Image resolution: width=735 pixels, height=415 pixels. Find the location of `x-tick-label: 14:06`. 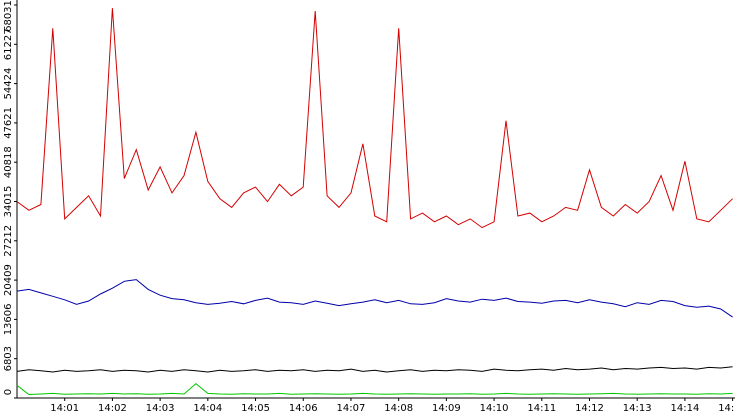

x-tick-label: 14:06 is located at coordinates (303, 408).